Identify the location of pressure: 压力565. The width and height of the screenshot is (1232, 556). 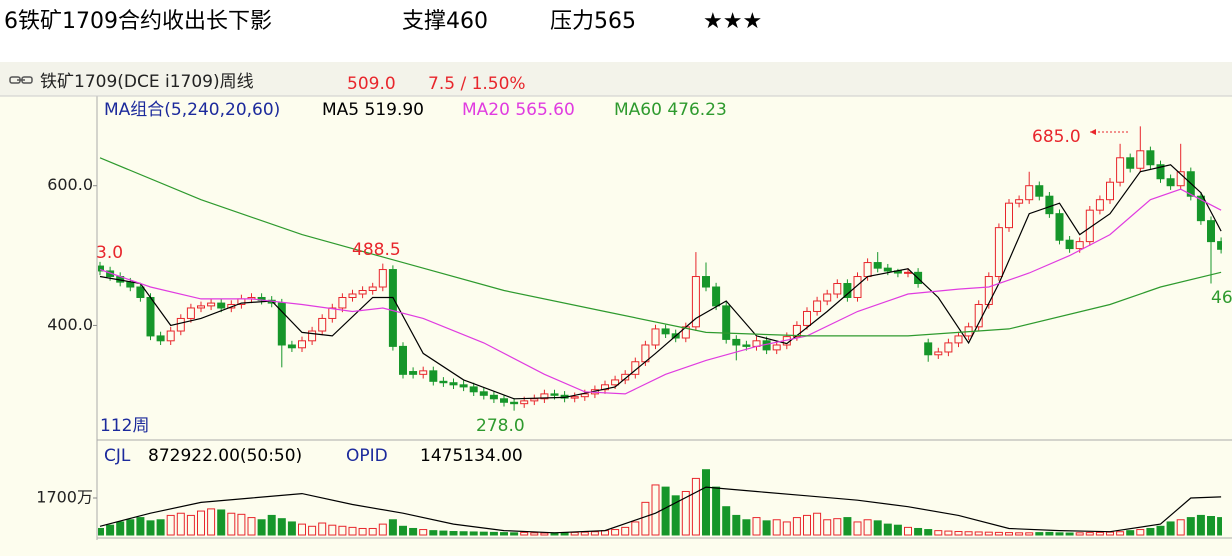
(593, 21).